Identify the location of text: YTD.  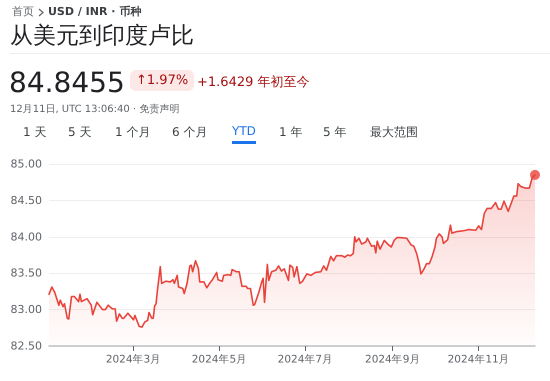
(244, 134).